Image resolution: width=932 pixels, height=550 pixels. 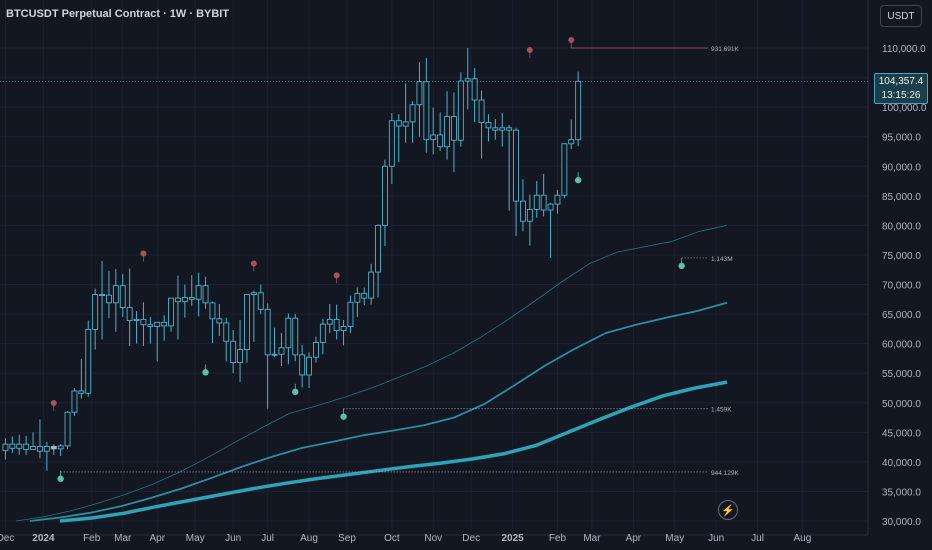 I want to click on y-tick-label: 70,000.0, so click(x=901, y=286).